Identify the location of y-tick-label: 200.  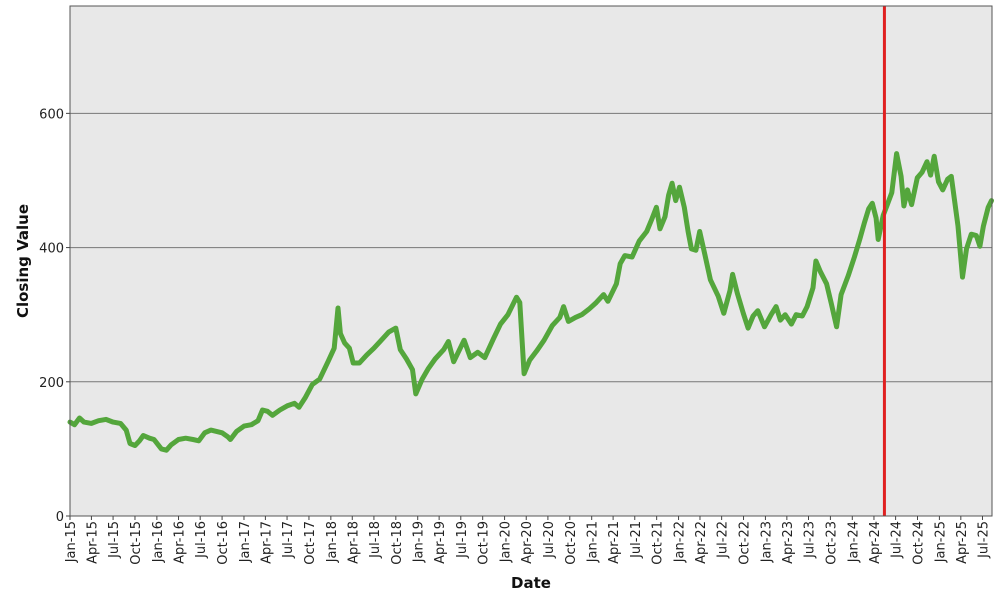
(51, 383).